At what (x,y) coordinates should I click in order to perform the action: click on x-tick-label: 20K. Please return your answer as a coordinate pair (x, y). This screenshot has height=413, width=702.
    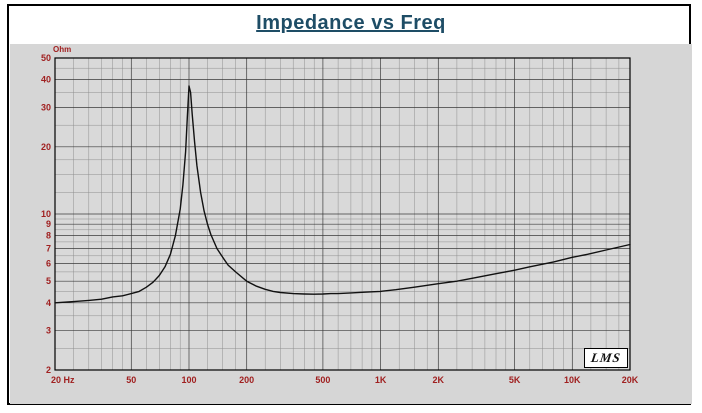
    Looking at the image, I should click on (630, 380).